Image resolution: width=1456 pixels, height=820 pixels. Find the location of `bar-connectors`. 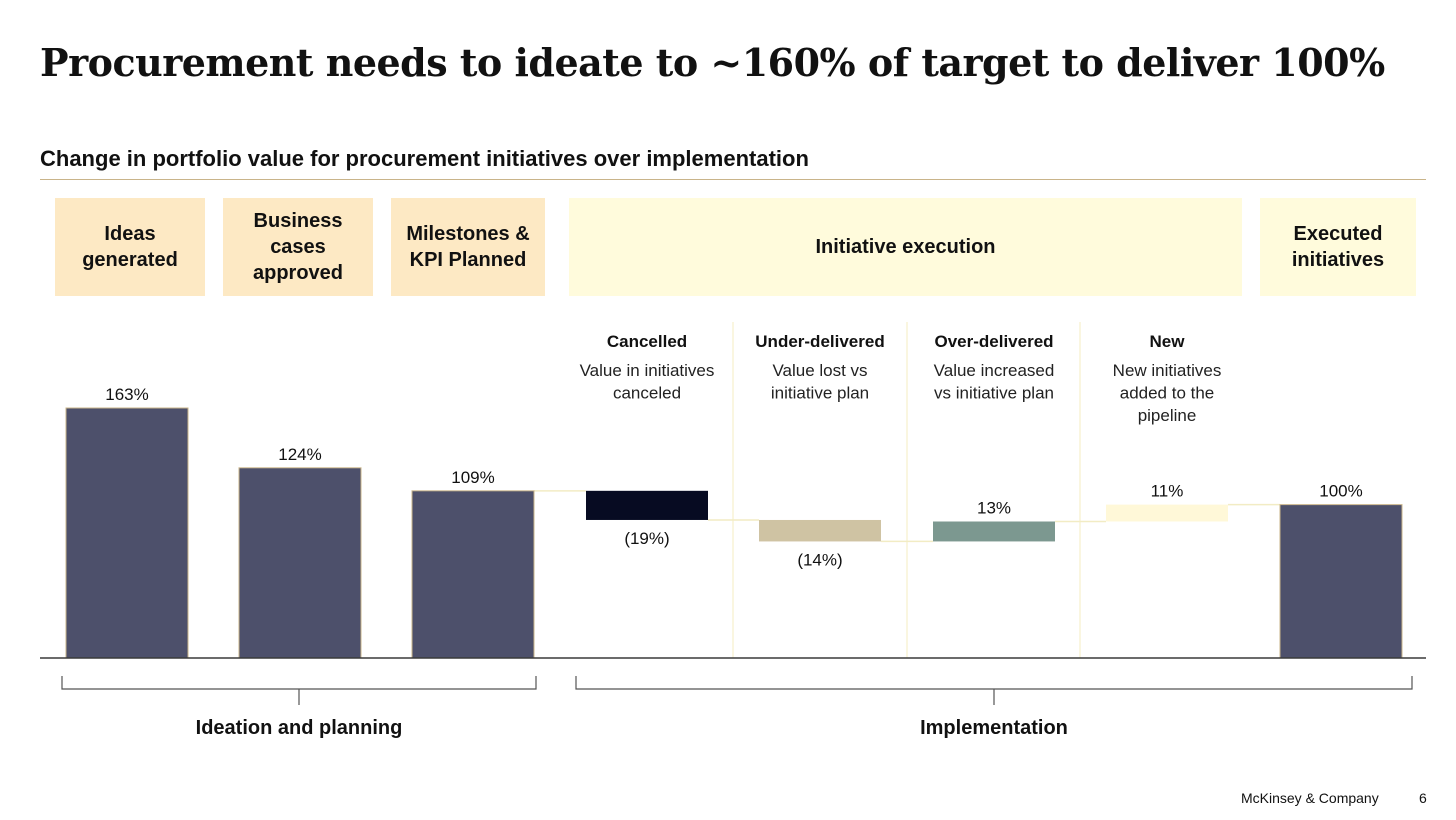

bar-connectors is located at coordinates (907, 516).